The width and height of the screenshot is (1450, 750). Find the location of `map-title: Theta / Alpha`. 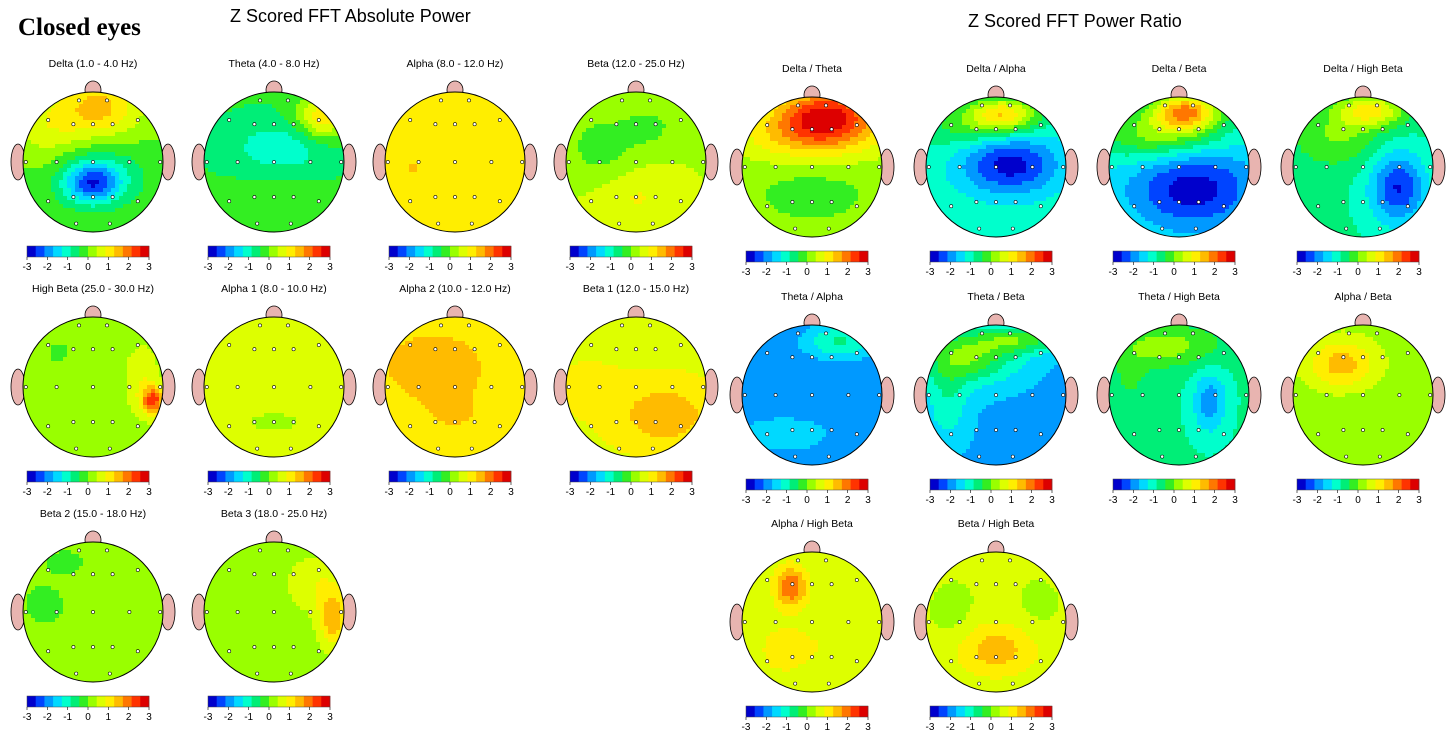

map-title: Theta / Alpha is located at coordinates (812, 297).